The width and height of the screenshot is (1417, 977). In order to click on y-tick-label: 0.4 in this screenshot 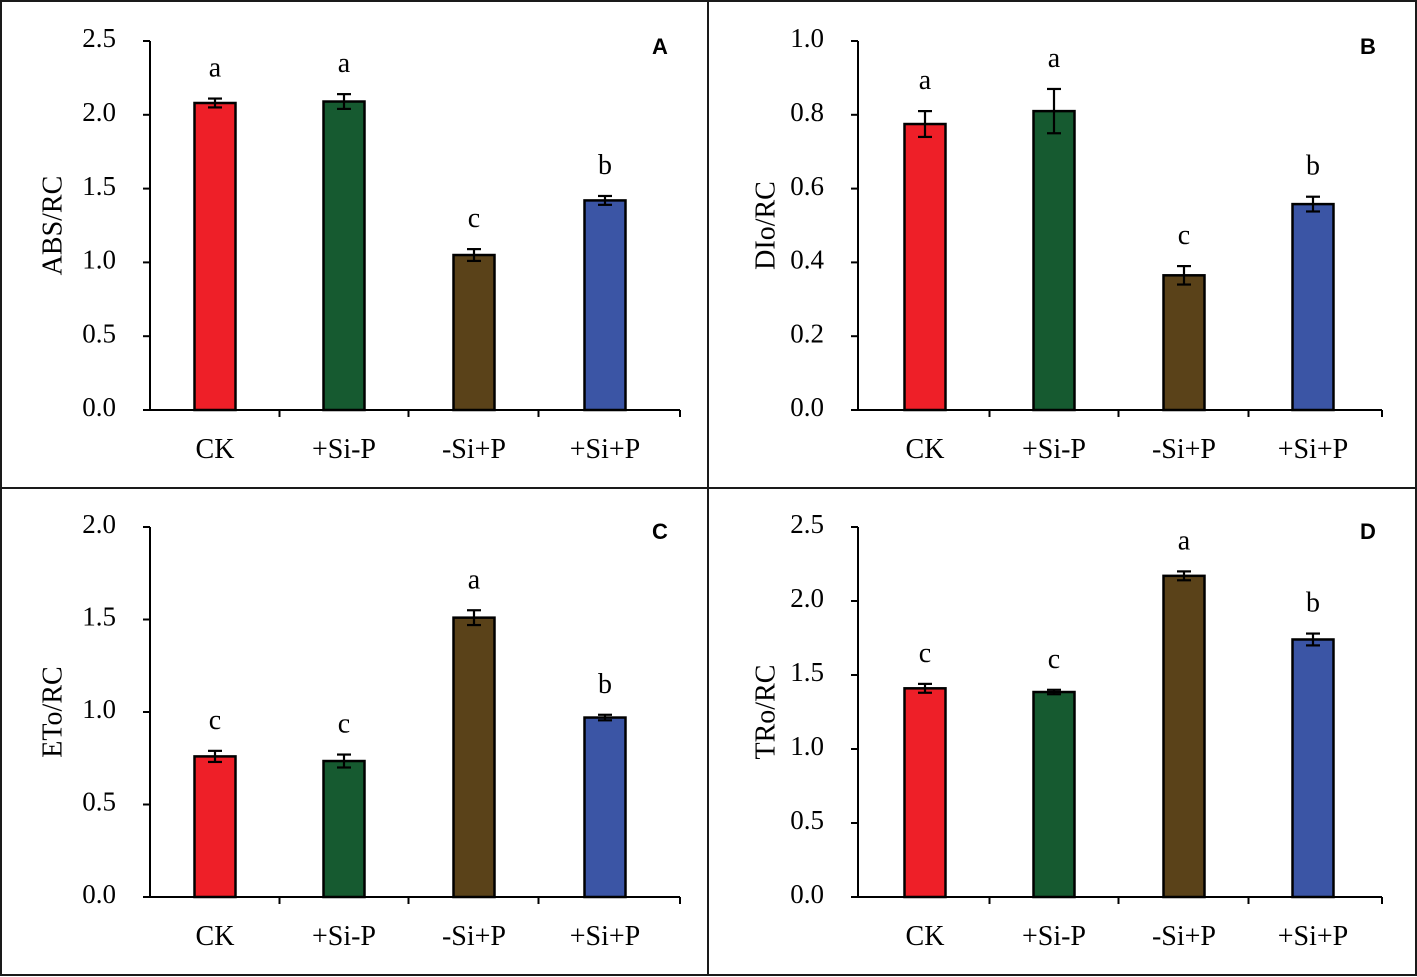, I will do `click(807, 260)`.